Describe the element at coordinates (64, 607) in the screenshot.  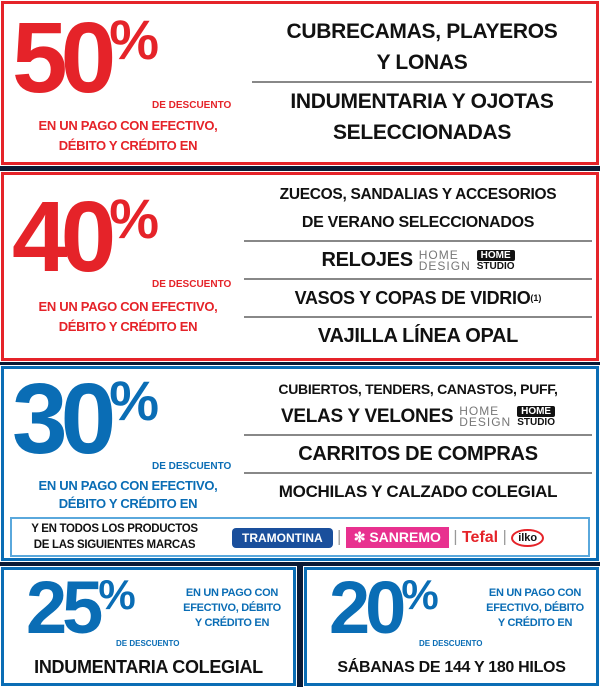
I see `discount-number: 25` at that location.